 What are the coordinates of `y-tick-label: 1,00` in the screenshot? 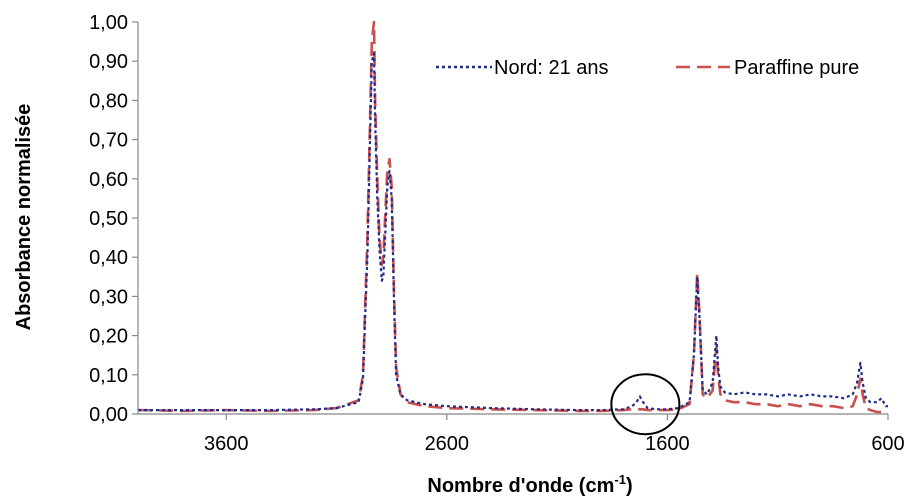 It's located at (108, 23).